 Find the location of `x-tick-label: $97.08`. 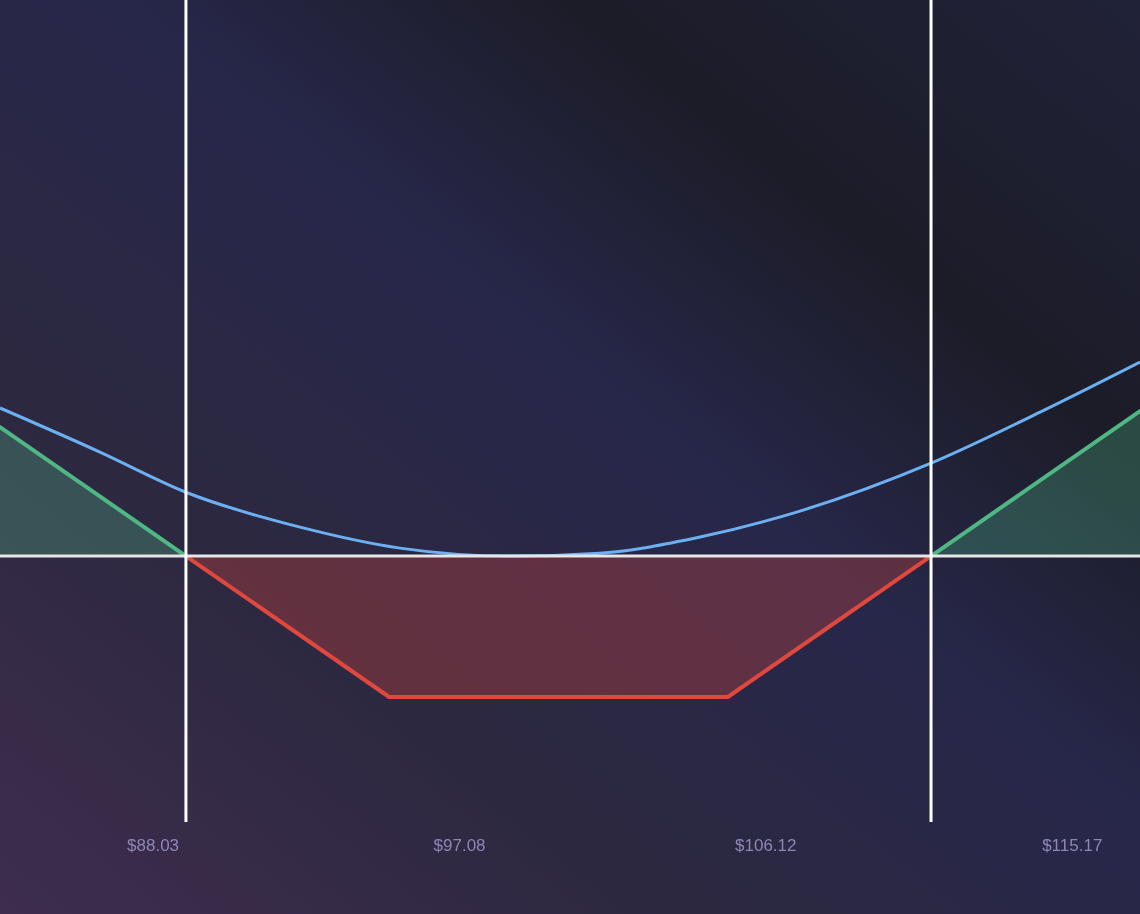

x-tick-label: $97.08 is located at coordinates (459, 845).